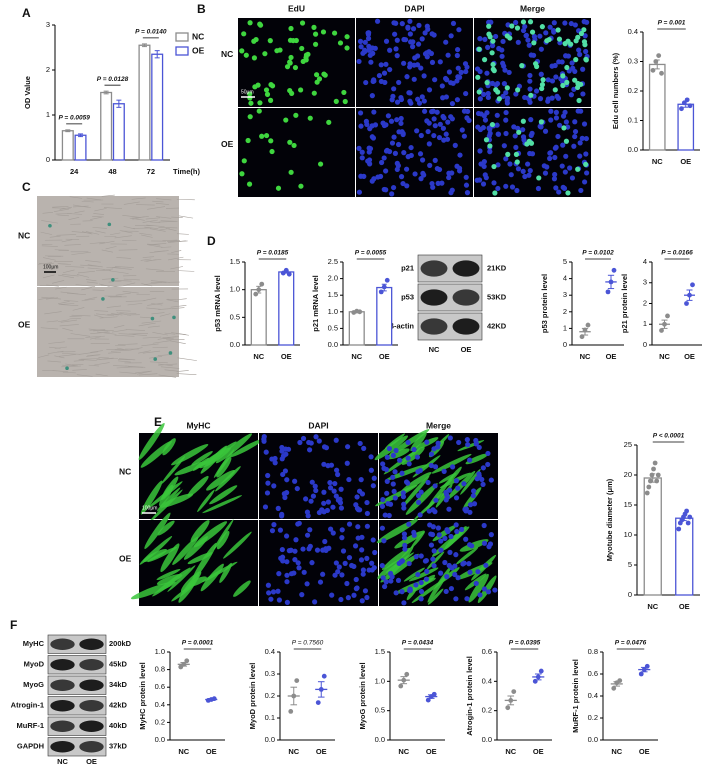  I want to click on y-tick-label: 0.1, so click(633, 119).